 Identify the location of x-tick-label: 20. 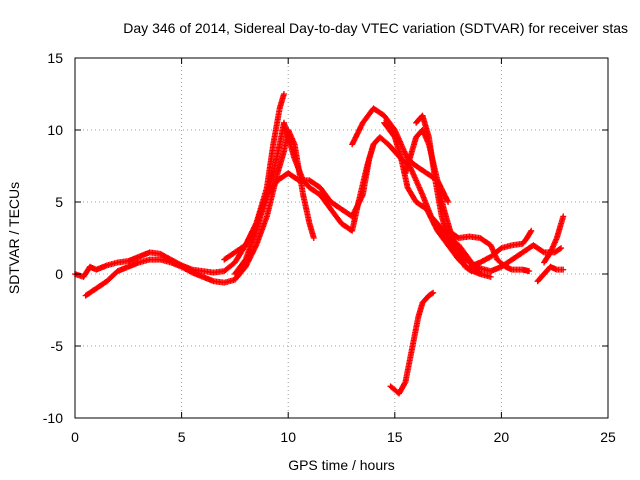
(502, 437).